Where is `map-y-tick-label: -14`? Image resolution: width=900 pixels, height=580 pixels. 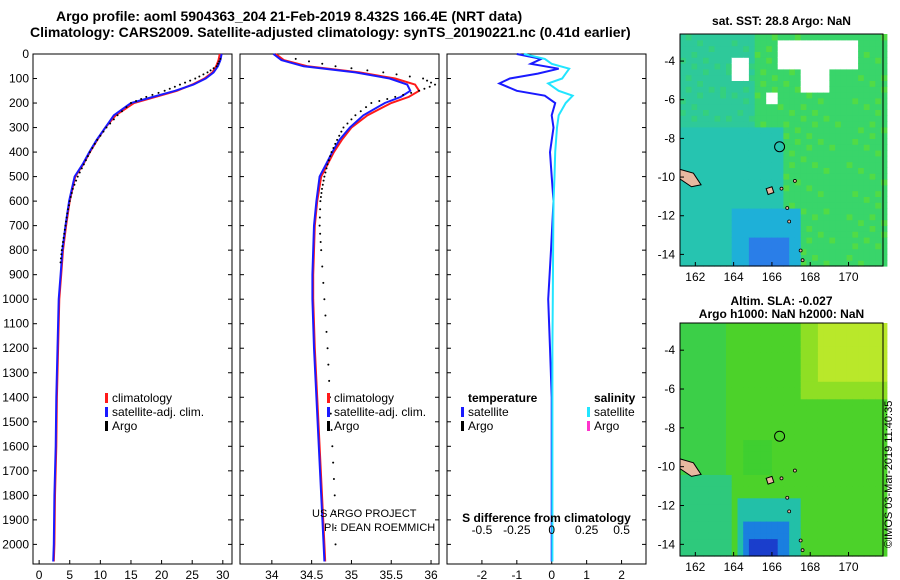
map-y-tick-label: -14 is located at coordinates (667, 254).